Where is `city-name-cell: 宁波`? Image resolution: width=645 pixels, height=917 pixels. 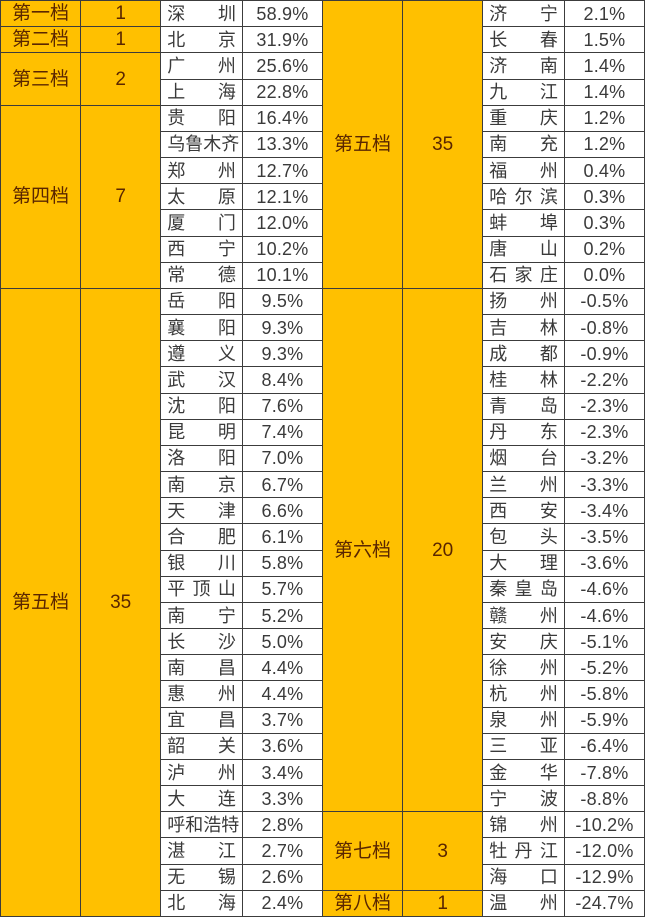 city-name-cell: 宁波 is located at coordinates (523, 799).